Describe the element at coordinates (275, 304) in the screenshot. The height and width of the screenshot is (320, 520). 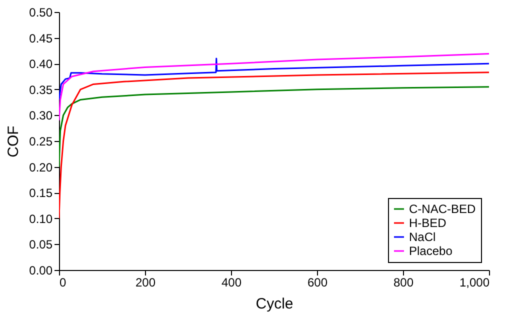
I see `x-axis-title: Cycle` at that location.